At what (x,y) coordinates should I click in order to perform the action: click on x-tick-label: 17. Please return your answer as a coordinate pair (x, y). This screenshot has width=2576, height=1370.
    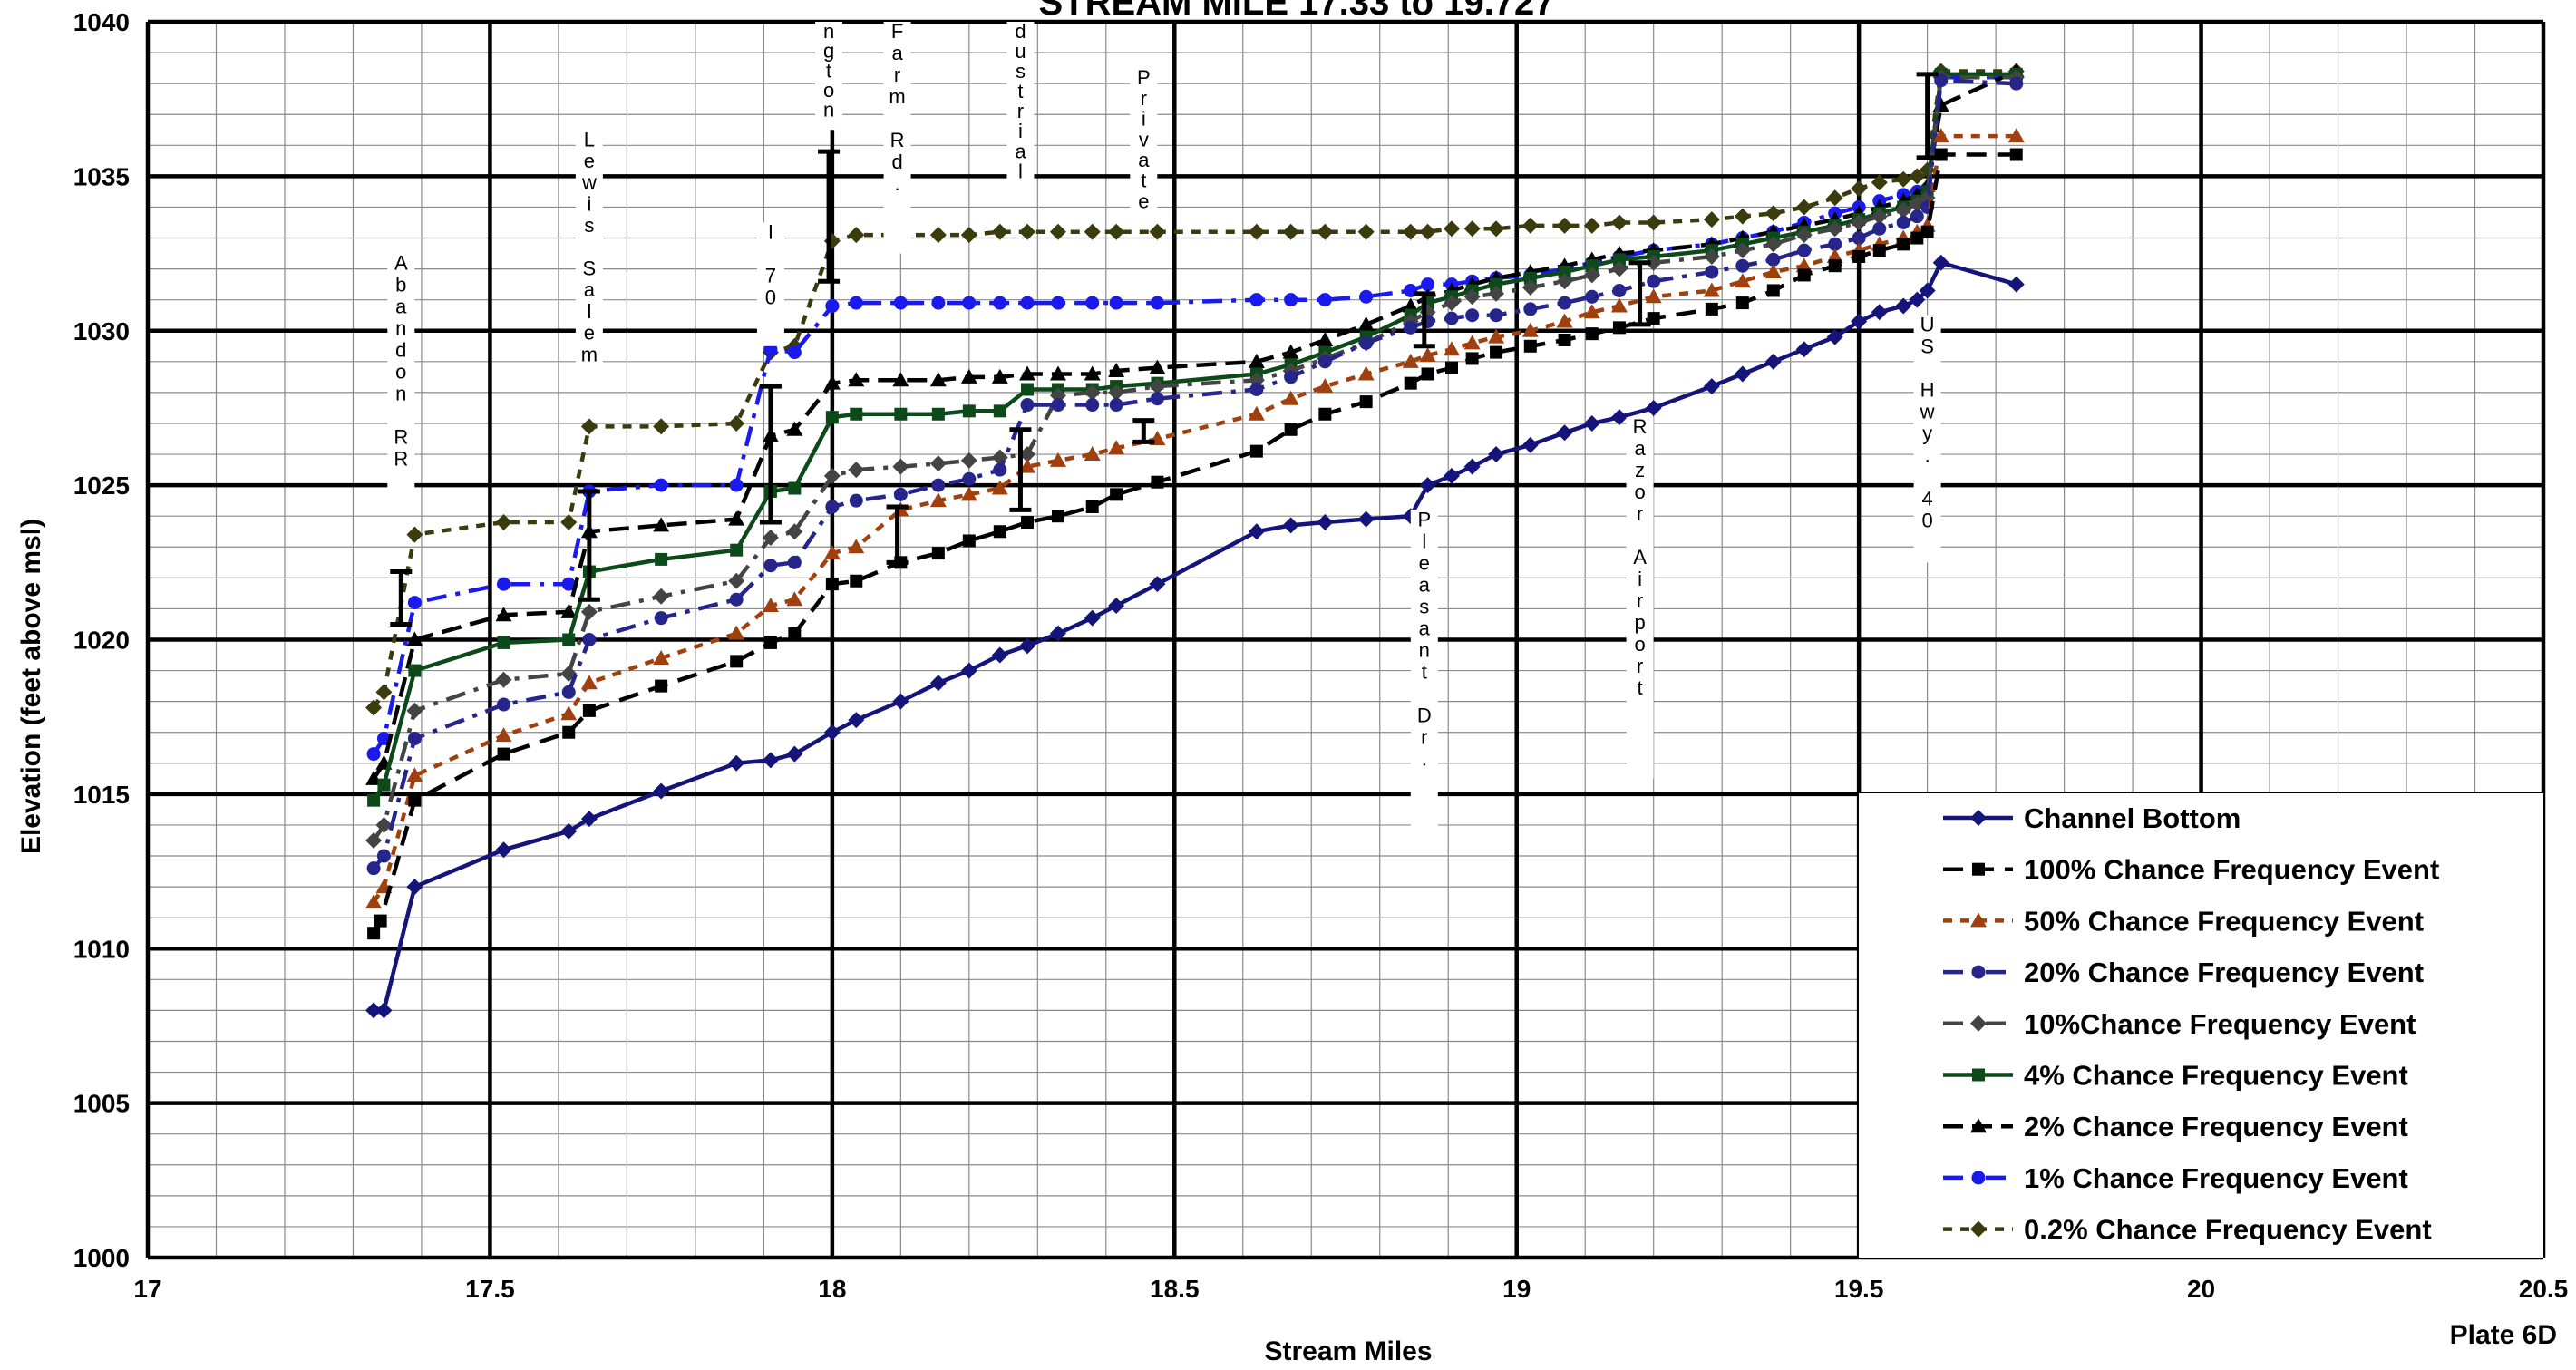
    Looking at the image, I should click on (147, 1289).